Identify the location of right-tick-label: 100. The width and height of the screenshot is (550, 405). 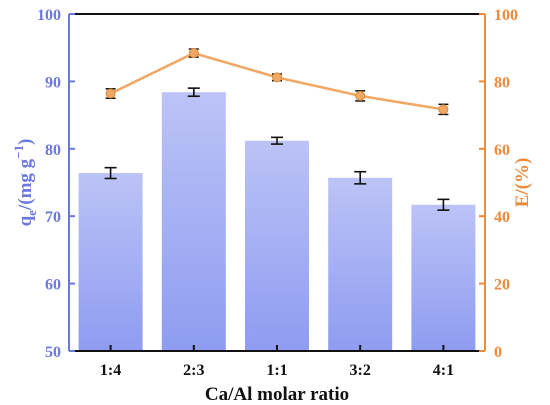
(506, 15).